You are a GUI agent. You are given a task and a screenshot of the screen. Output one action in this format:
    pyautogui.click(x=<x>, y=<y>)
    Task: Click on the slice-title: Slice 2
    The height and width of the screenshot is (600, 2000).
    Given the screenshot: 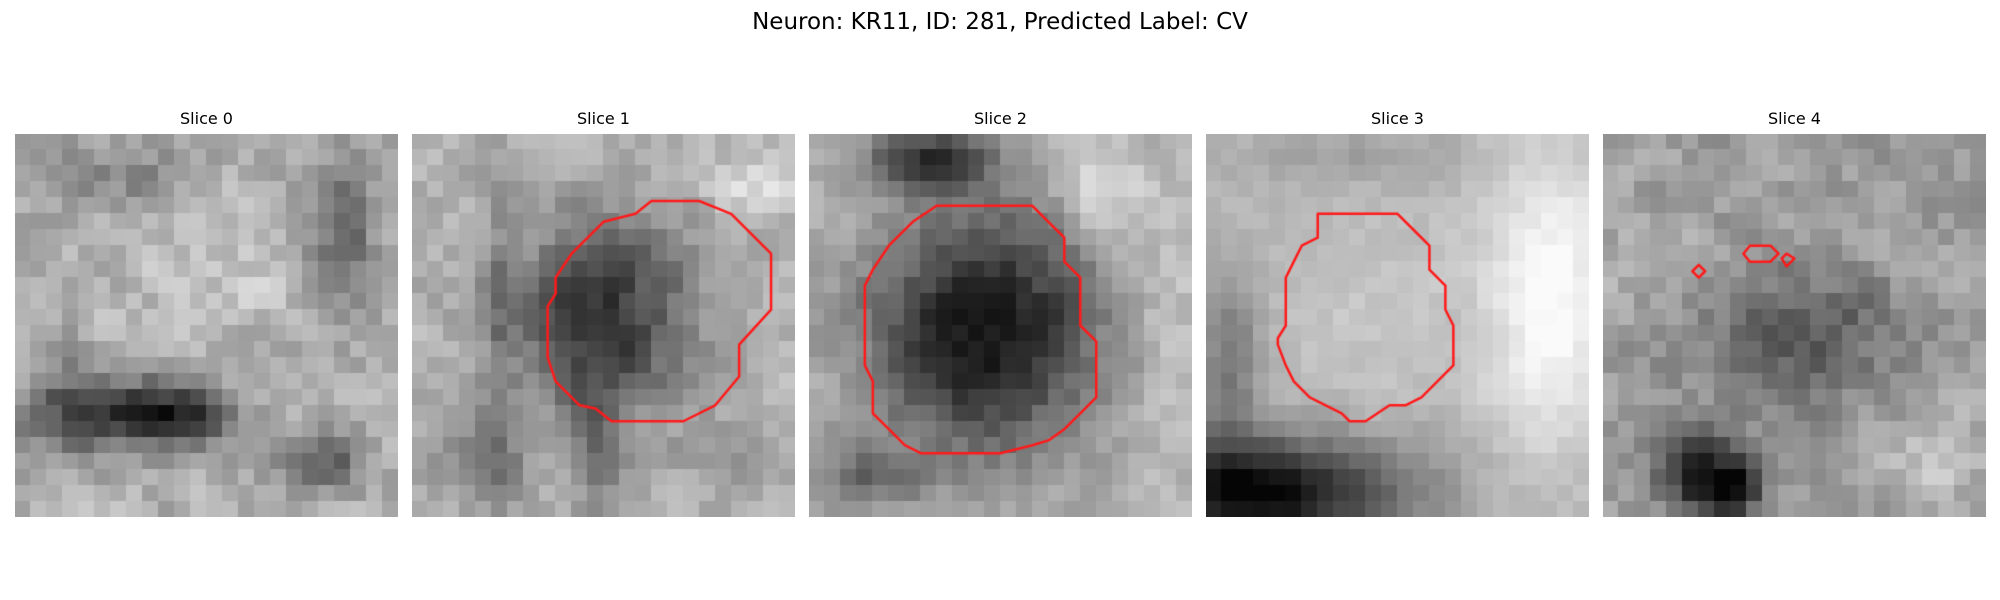 What is the action you would take?
    pyautogui.click(x=1000, y=118)
    